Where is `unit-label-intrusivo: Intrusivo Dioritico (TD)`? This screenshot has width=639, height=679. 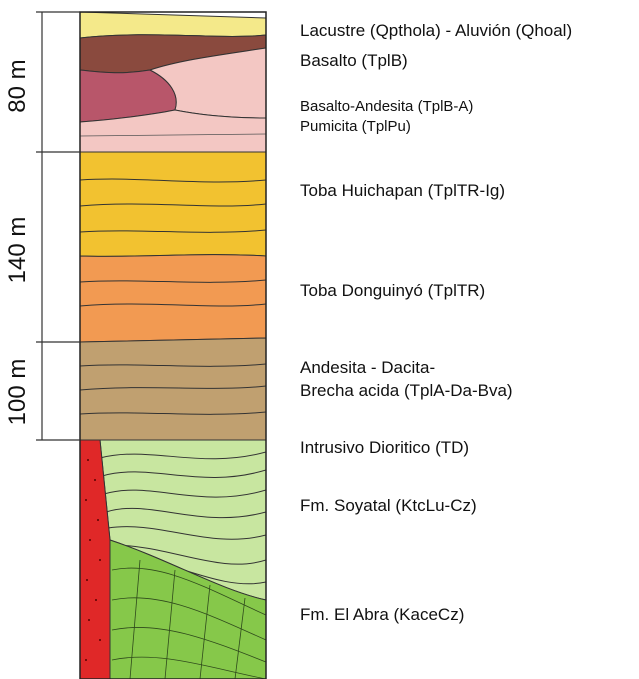 unit-label-intrusivo: Intrusivo Dioritico (TD) is located at coordinates (385, 447).